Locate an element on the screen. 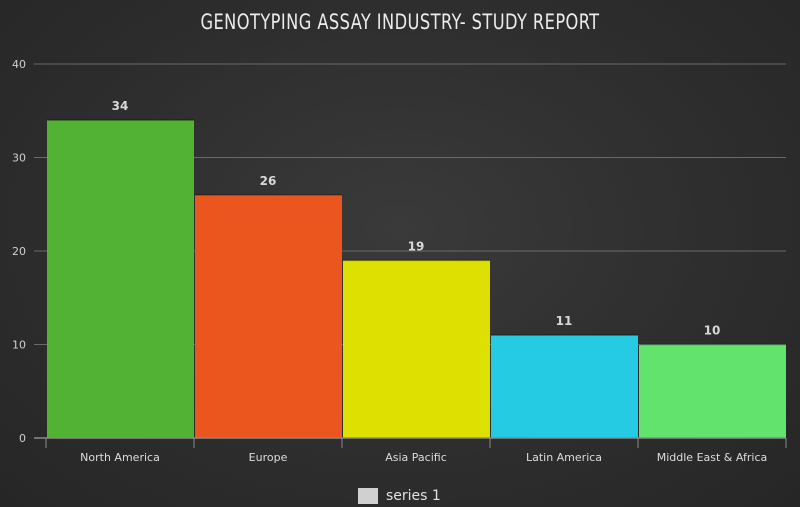  data-label: 10 is located at coordinates (712, 331).